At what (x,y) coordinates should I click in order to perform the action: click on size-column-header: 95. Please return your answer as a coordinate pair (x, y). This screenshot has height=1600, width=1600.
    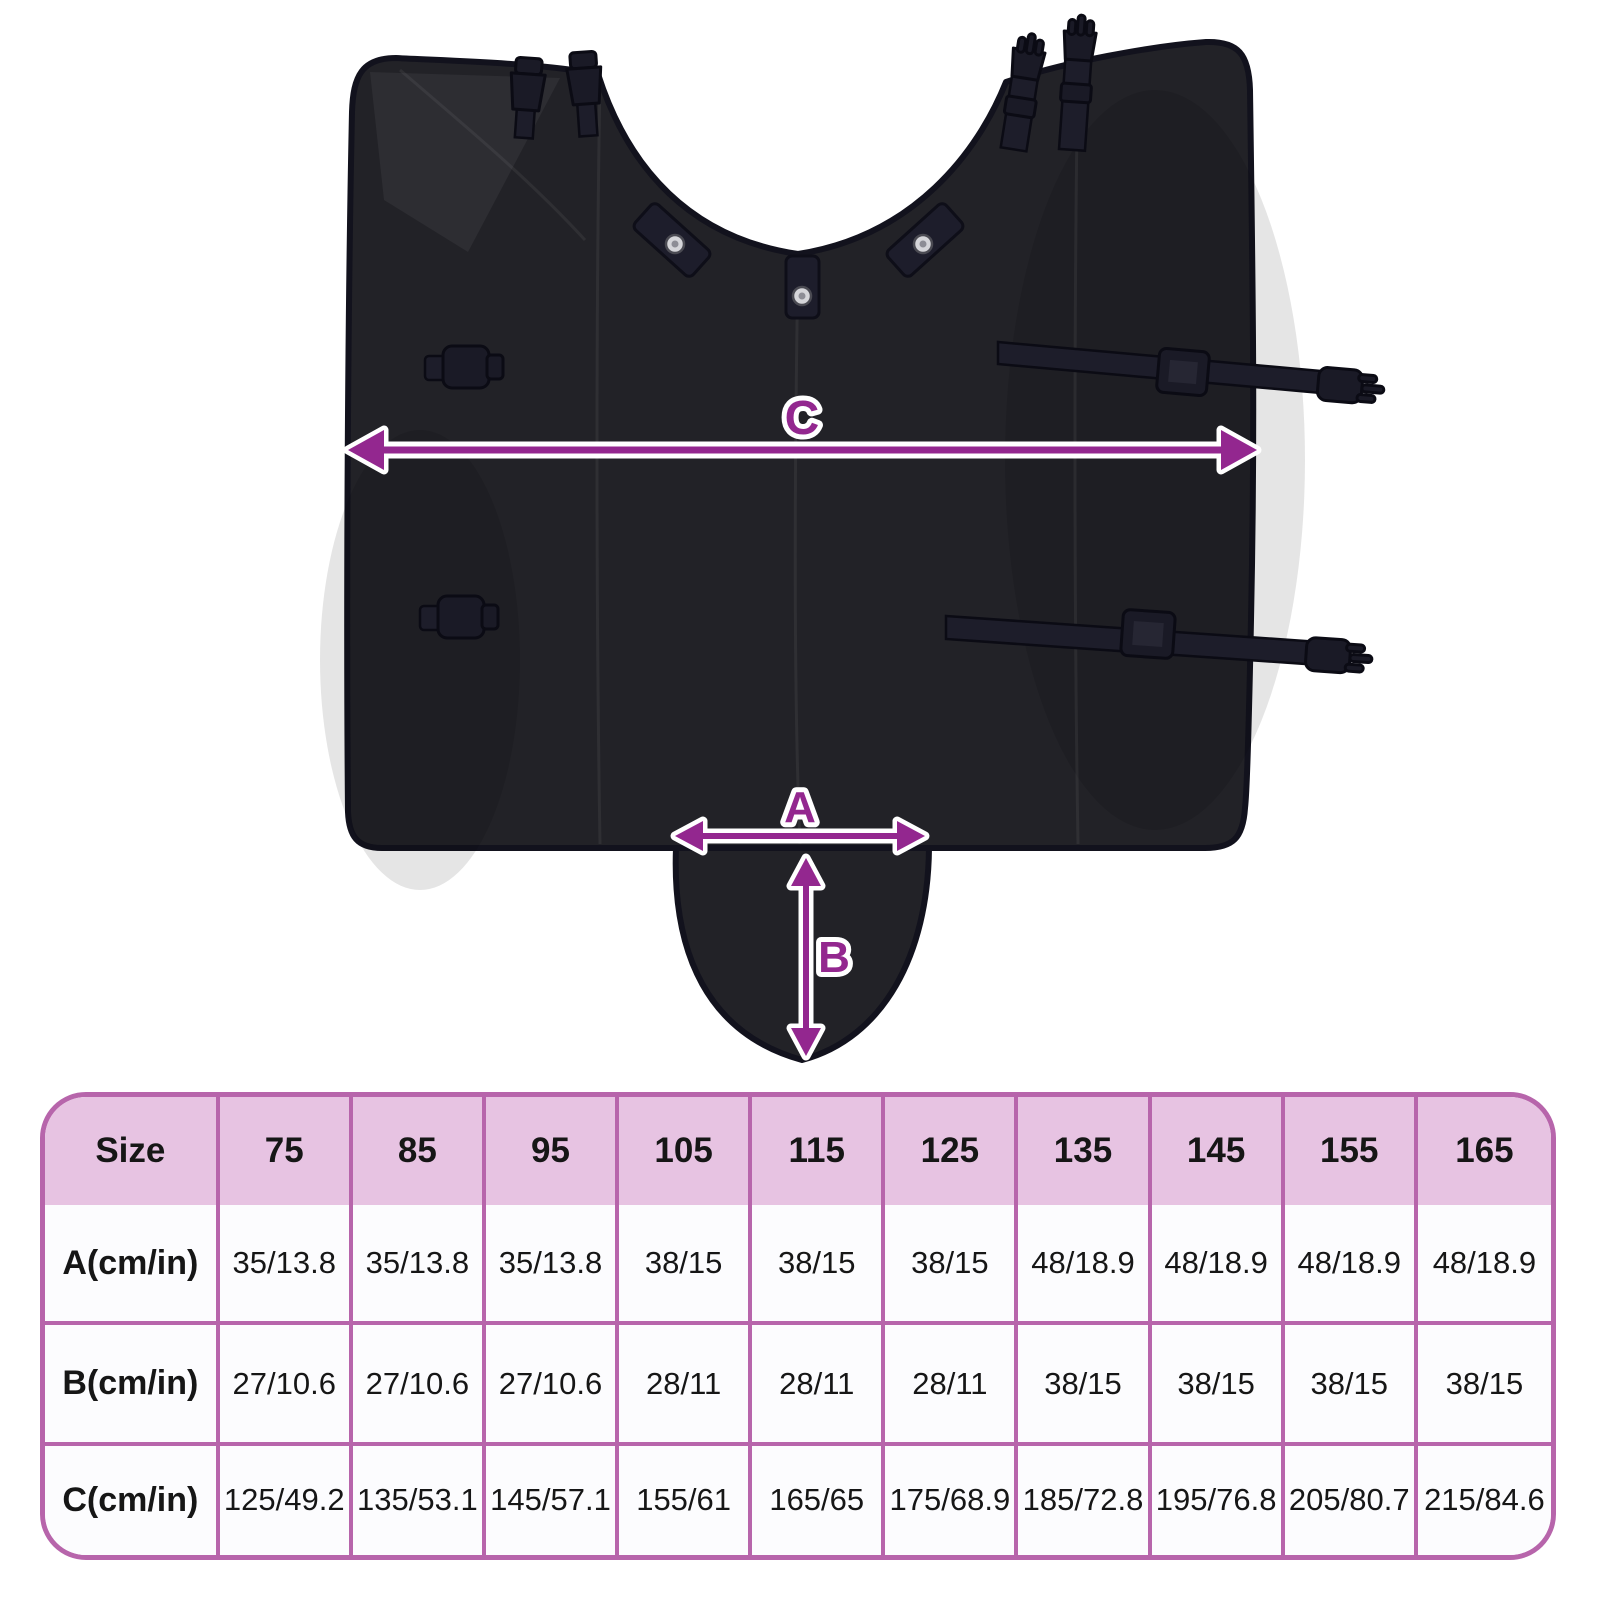
    Looking at the image, I should click on (552, 1151).